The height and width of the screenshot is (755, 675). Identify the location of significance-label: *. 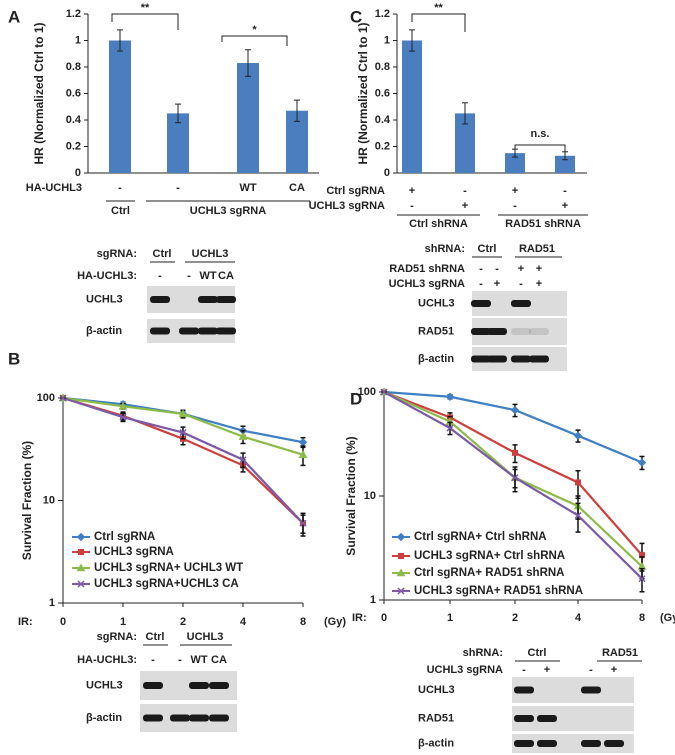
(254, 30).